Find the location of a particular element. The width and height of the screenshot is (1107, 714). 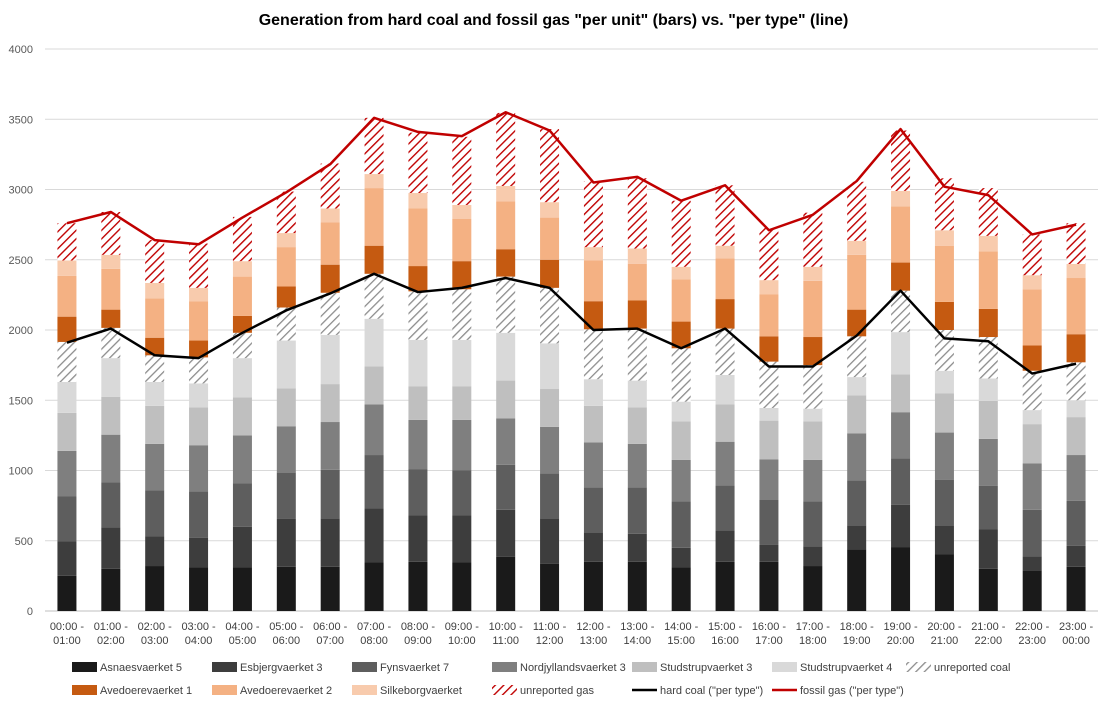

x-tick-label: 06:00 -07:00 is located at coordinates (330, 634).